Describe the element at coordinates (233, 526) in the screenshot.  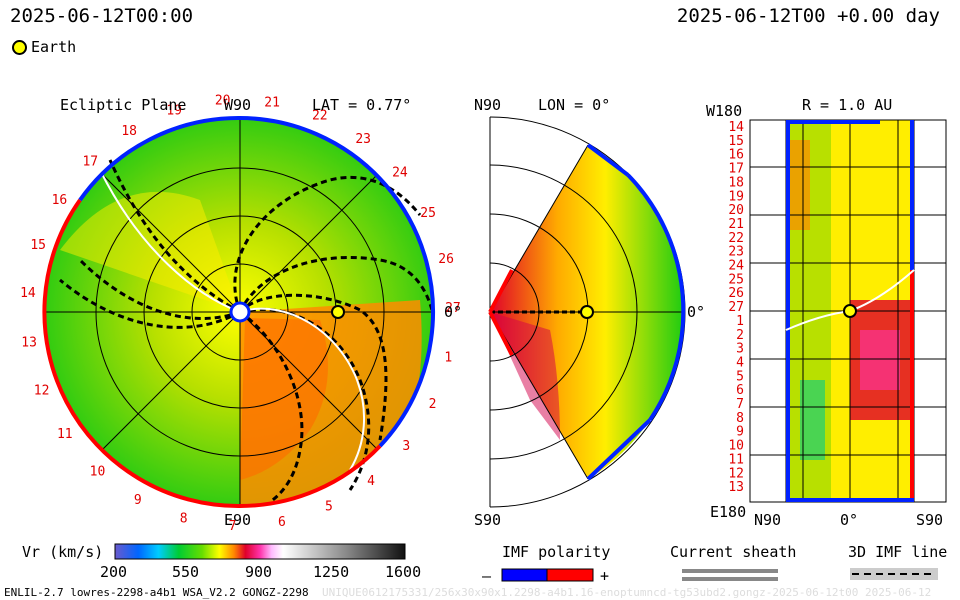
I see `sector-number: 7` at that location.